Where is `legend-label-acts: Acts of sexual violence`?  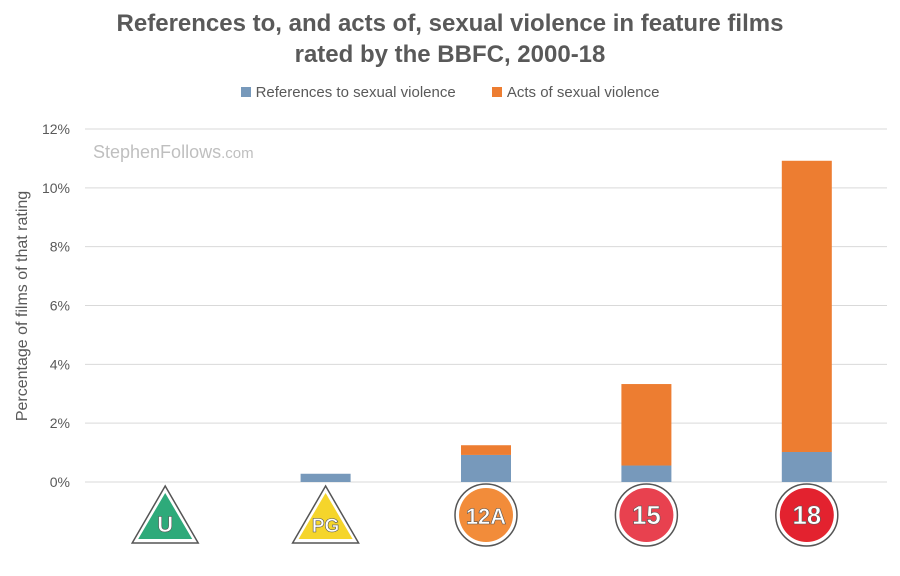 legend-label-acts: Acts of sexual violence is located at coordinates (583, 92).